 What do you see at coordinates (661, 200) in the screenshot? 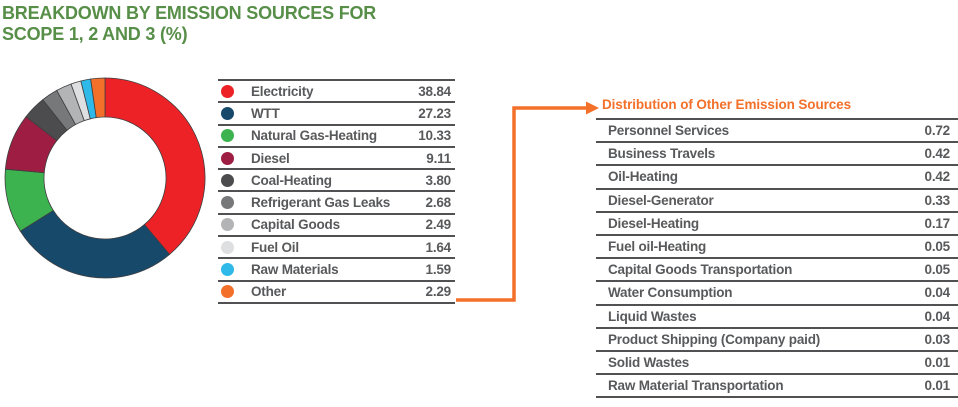
I see `breakout-label: Diesel-Generator` at bounding box center [661, 200].